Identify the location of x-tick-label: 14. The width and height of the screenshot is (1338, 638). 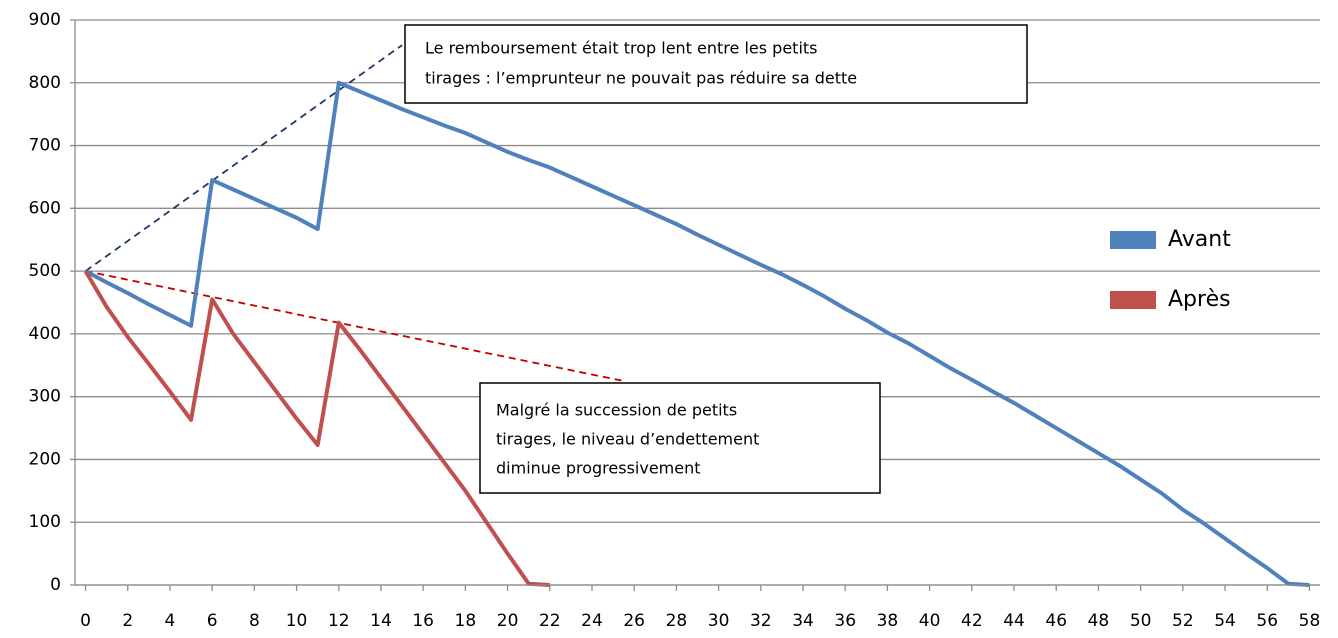
(381, 621).